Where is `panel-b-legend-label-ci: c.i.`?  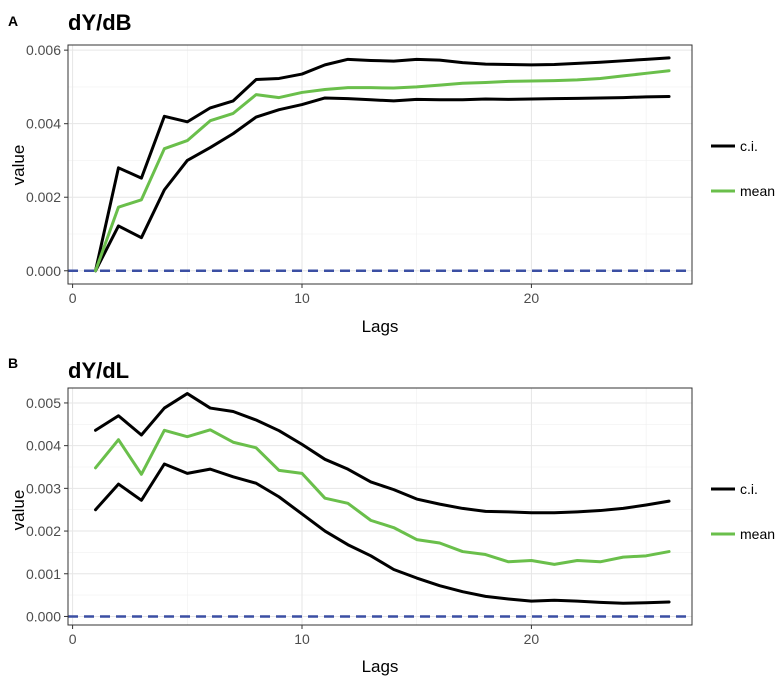 panel-b-legend-label-ci: c.i. is located at coordinates (749, 489).